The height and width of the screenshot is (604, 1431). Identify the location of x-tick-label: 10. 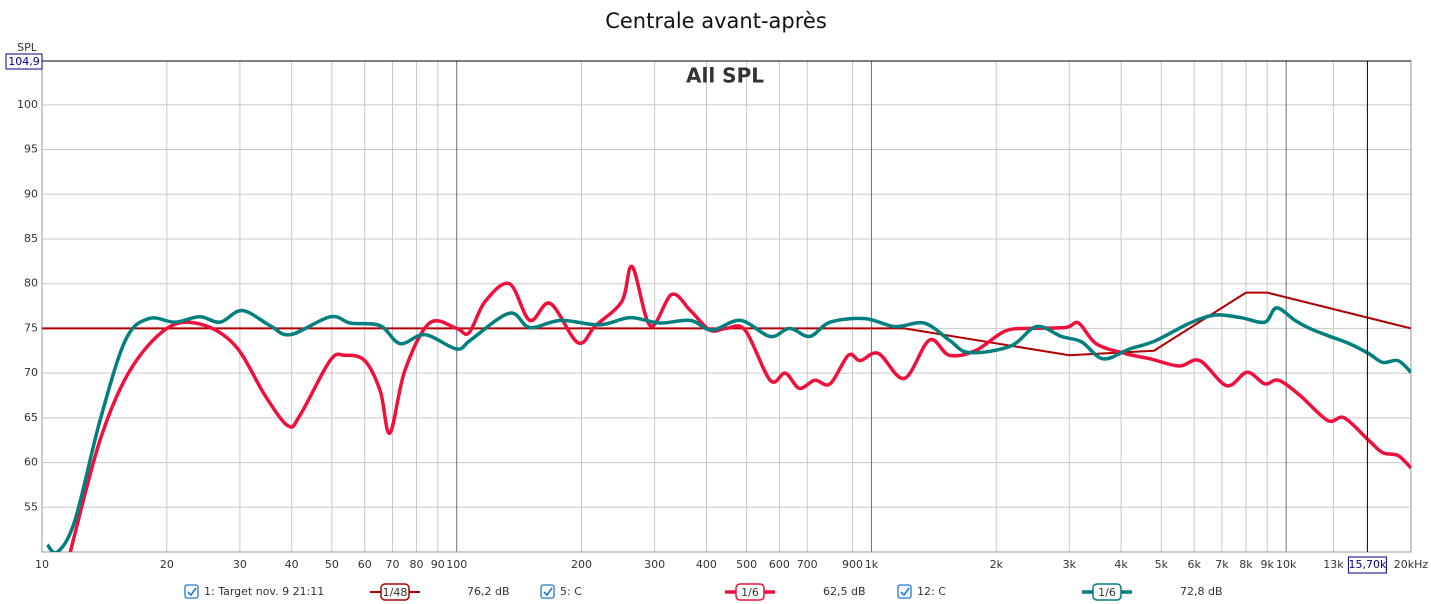
(42, 564).